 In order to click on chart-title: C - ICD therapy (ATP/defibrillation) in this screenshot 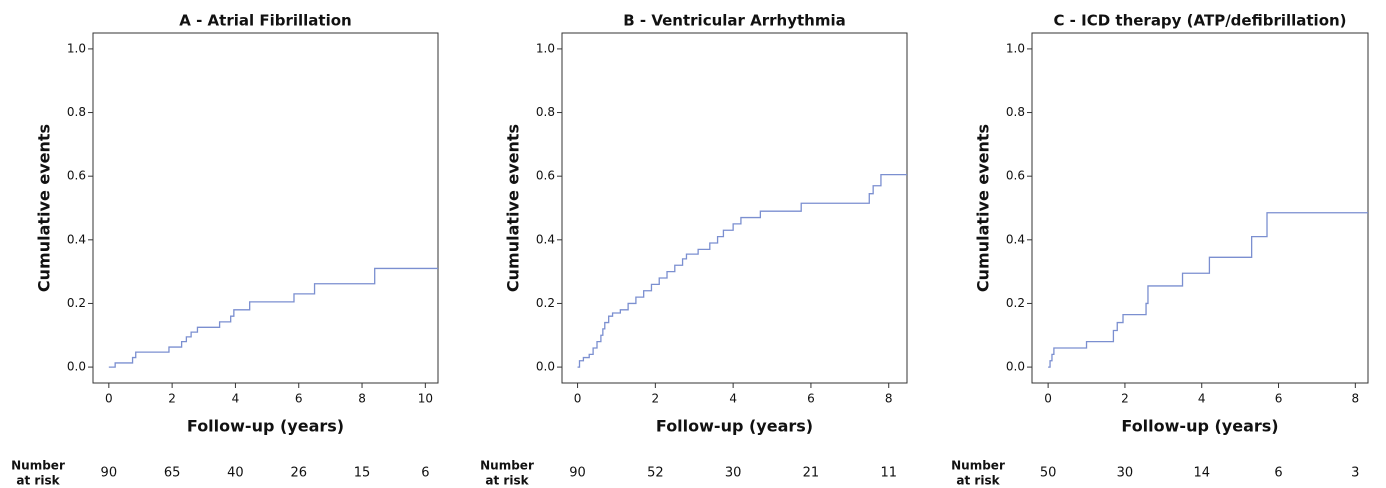, I will do `click(1199, 21)`.